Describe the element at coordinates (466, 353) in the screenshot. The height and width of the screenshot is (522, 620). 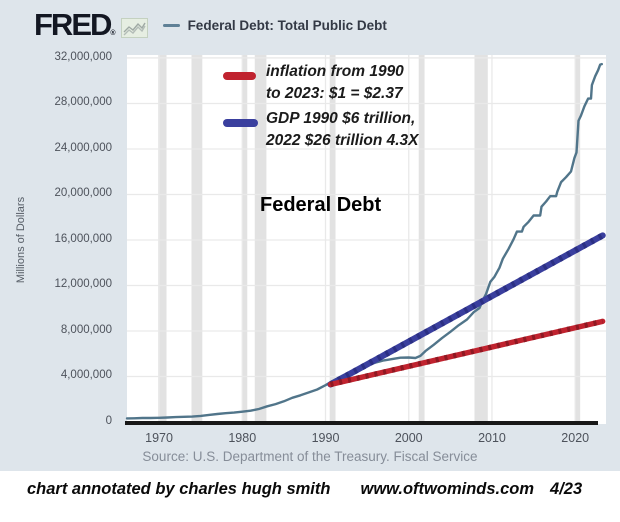
I see `inflation-annotation-line-texture` at that location.